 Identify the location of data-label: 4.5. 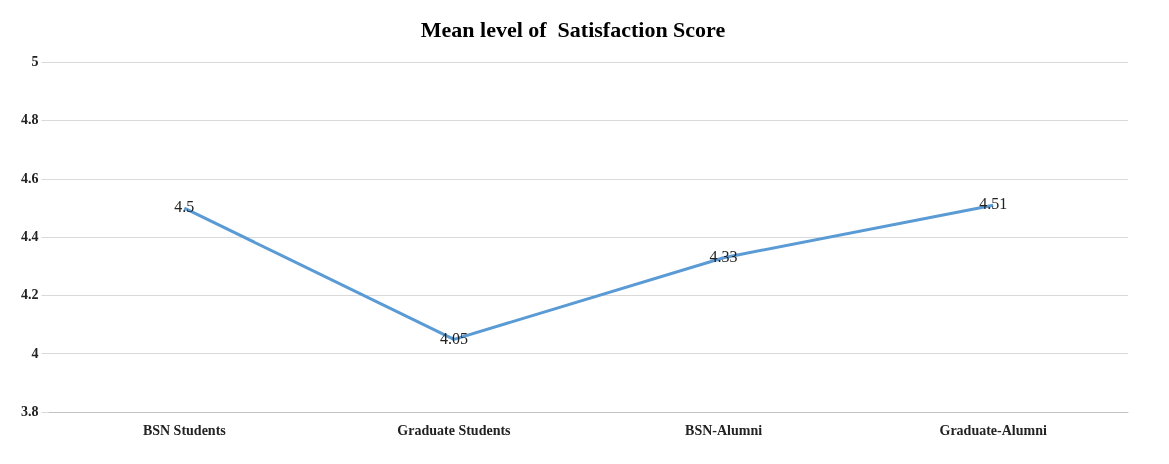
(184, 207).